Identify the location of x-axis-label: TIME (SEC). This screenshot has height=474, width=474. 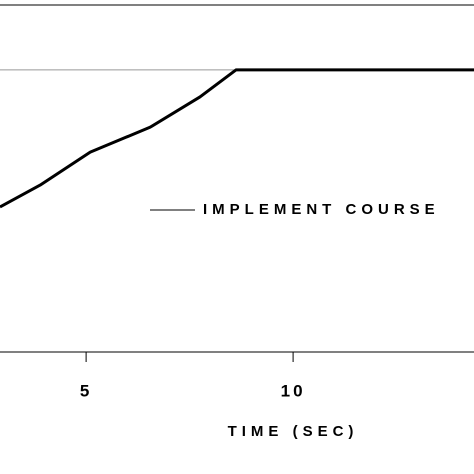
(293, 431).